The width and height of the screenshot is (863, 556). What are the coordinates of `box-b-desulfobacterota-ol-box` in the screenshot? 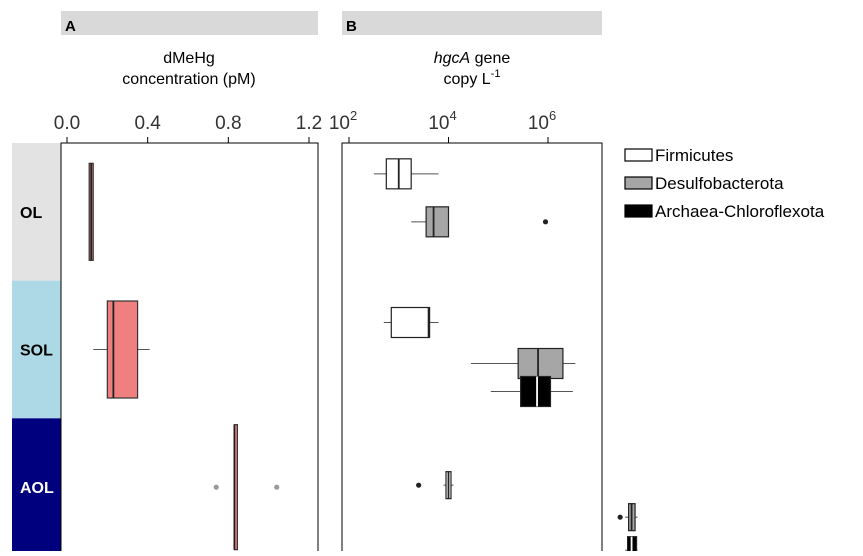 It's located at (437, 222).